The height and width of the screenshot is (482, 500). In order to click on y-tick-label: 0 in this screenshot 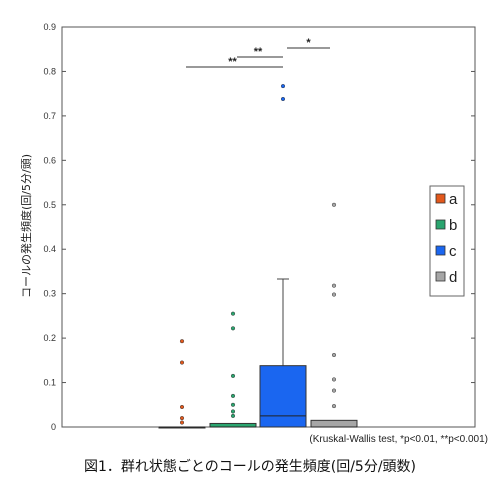, I will do `click(53, 427)`.